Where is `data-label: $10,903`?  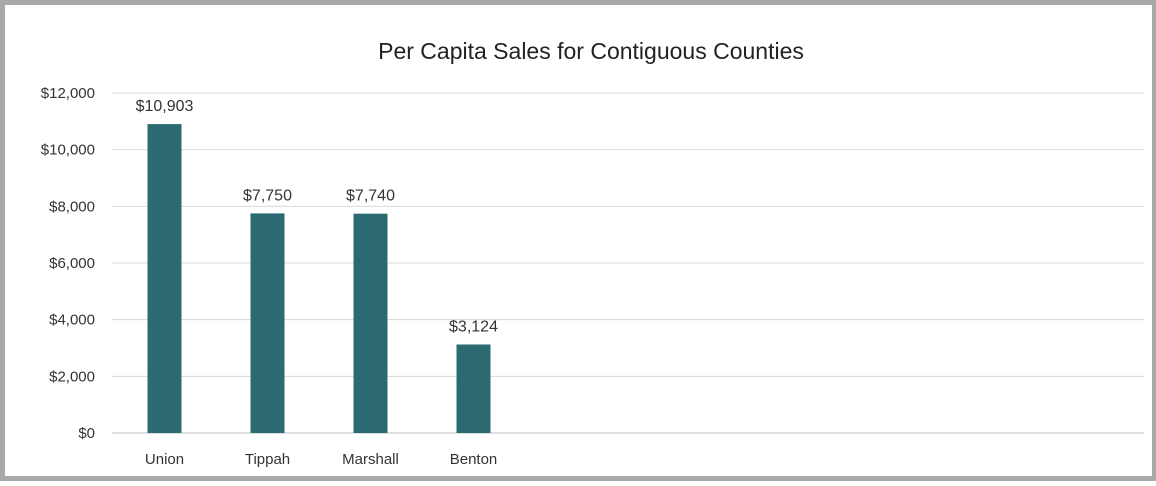
data-label: $10,903 is located at coordinates (165, 106).